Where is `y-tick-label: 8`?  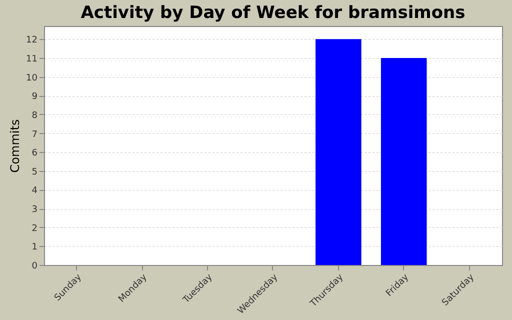 y-tick-label: 8 is located at coordinates (35, 115).